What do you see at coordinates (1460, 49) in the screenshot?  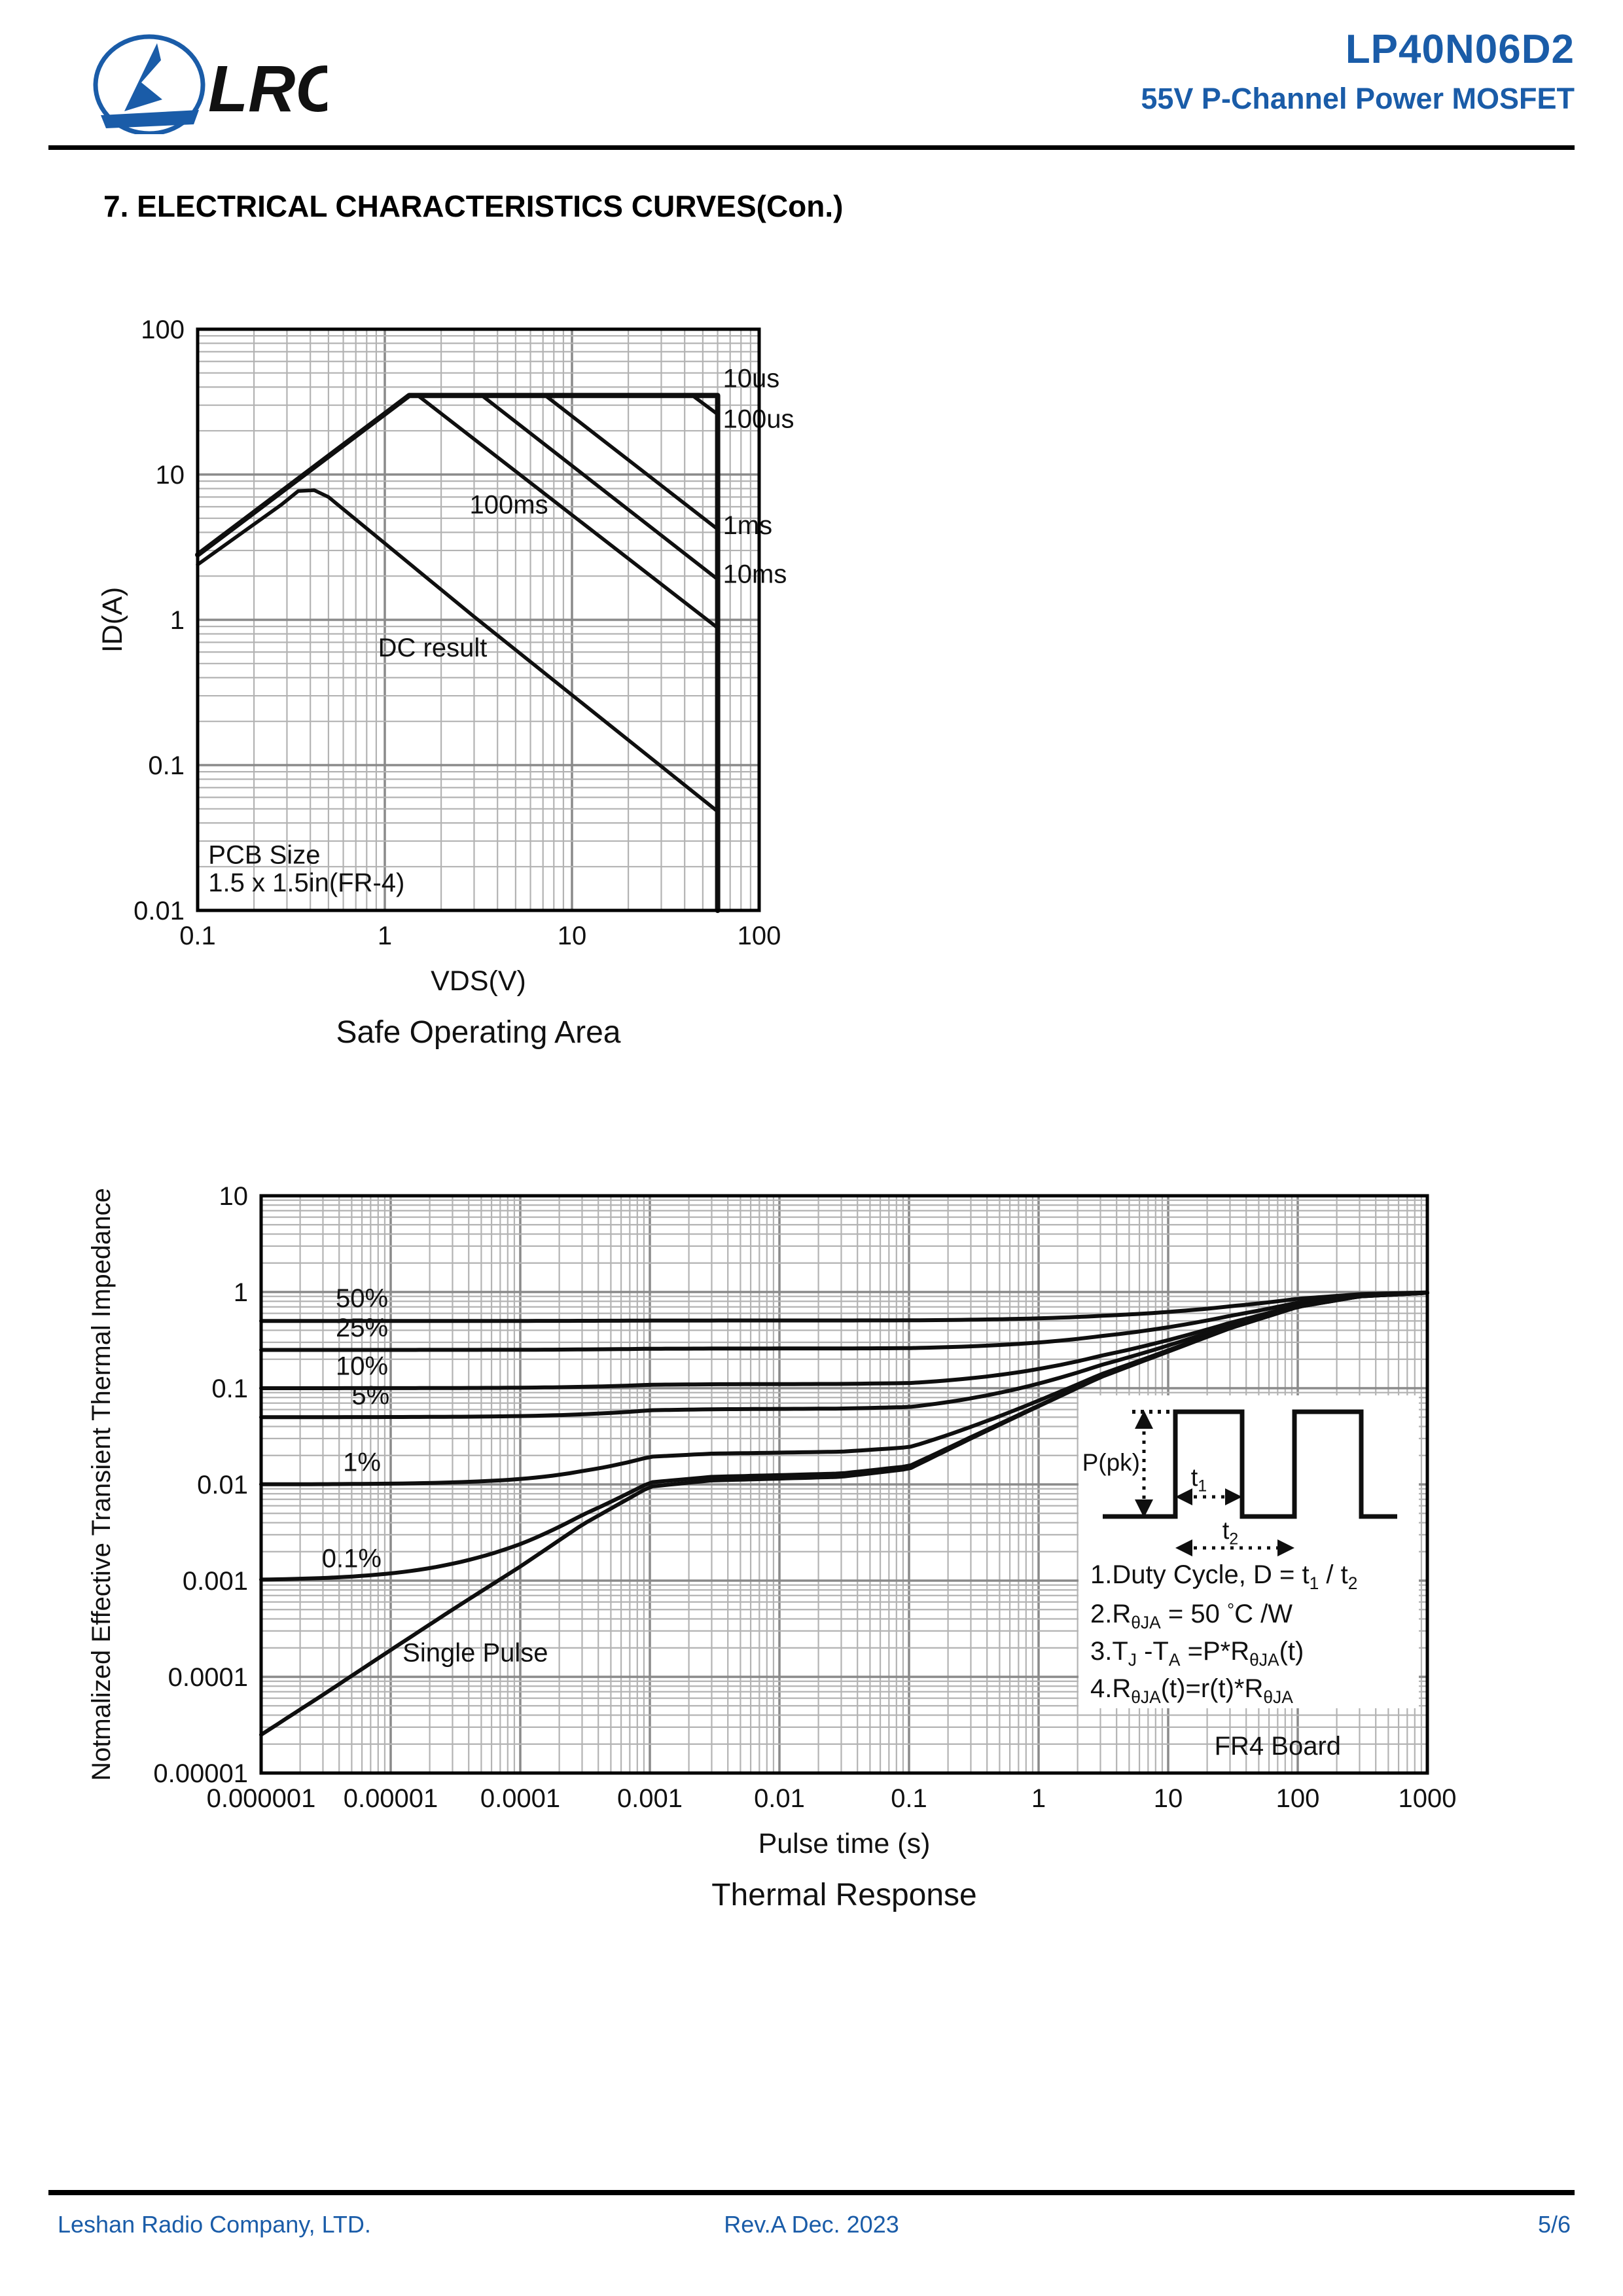 I see `product-name: LP40N06D2` at bounding box center [1460, 49].